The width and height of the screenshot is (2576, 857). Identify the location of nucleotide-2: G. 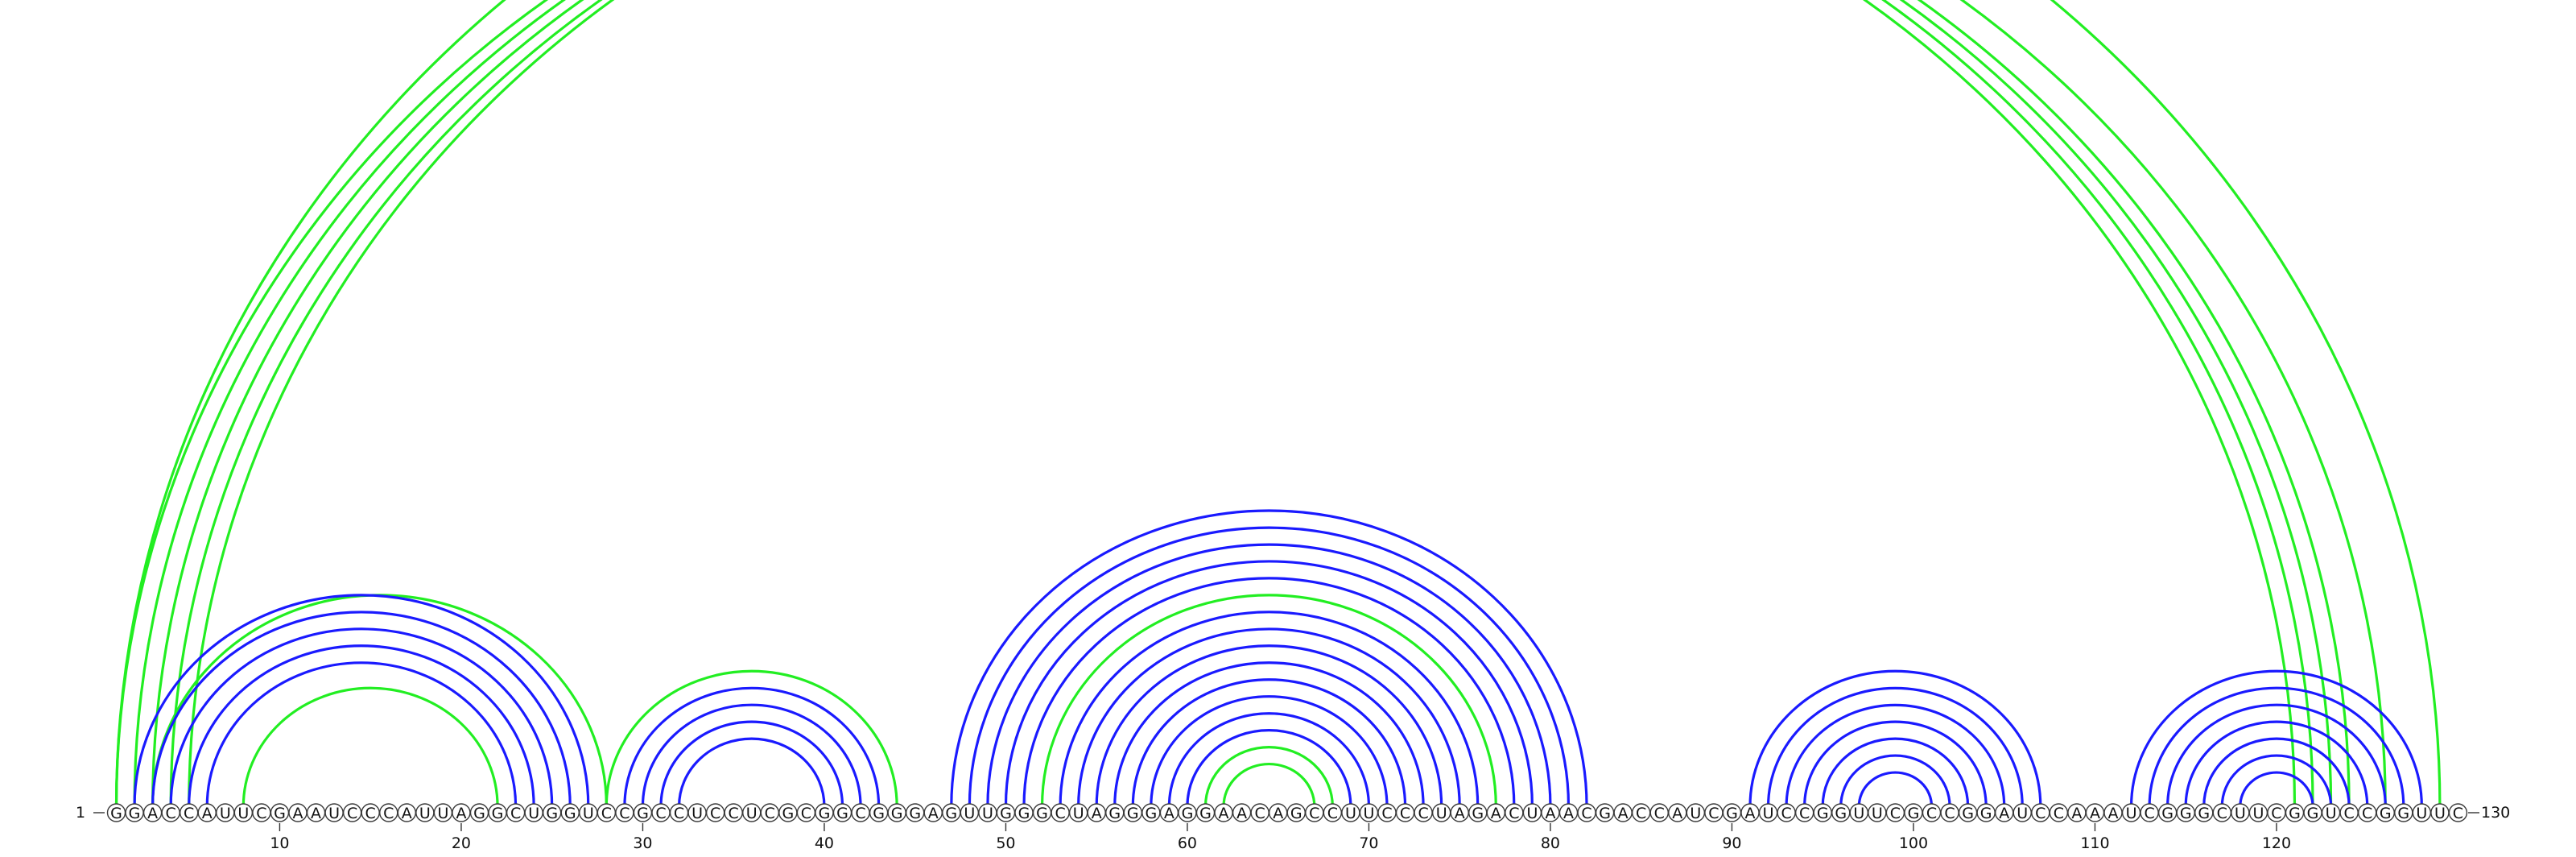
(134, 812).